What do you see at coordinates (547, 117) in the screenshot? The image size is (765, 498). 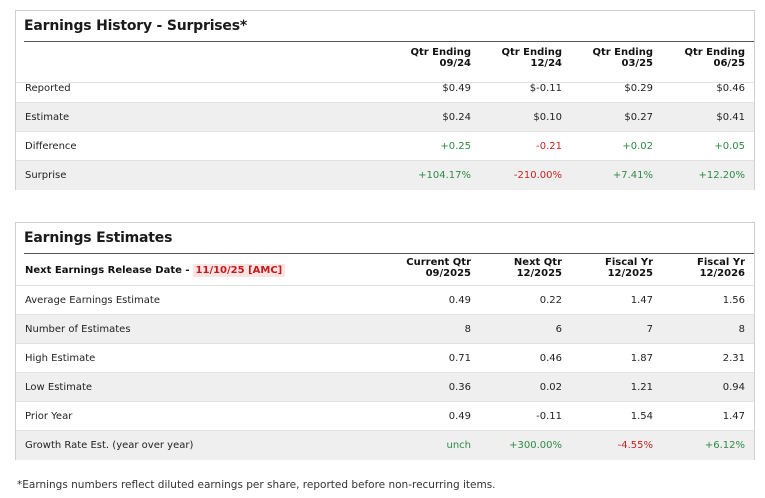 I see `cell-value: $0.10` at bounding box center [547, 117].